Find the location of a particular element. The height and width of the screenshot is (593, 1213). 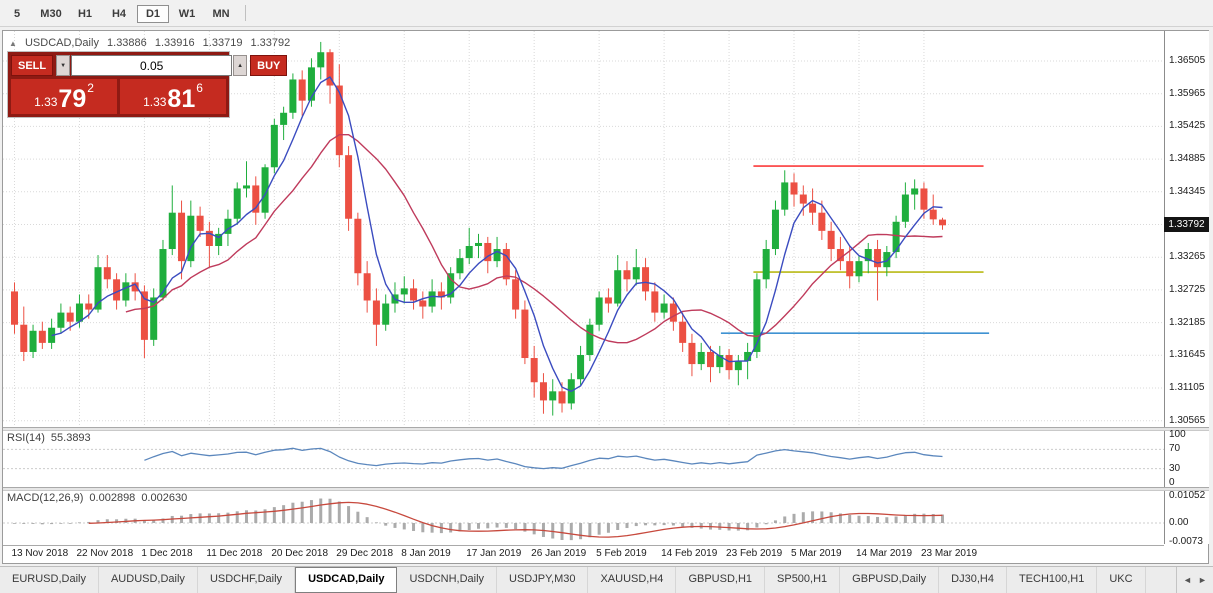

tab-usdcad-daily: USDCAD,Daily is located at coordinates (346, 580).